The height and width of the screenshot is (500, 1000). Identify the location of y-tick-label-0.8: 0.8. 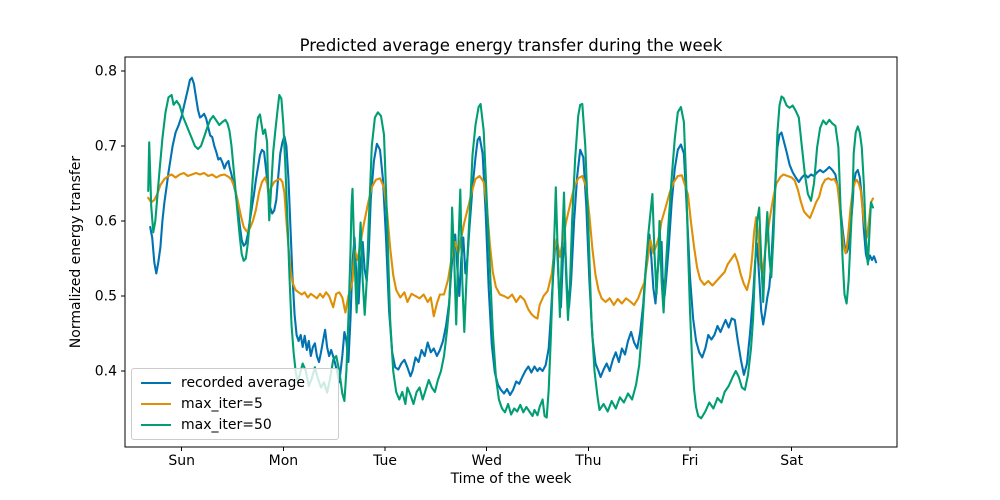
(106, 72).